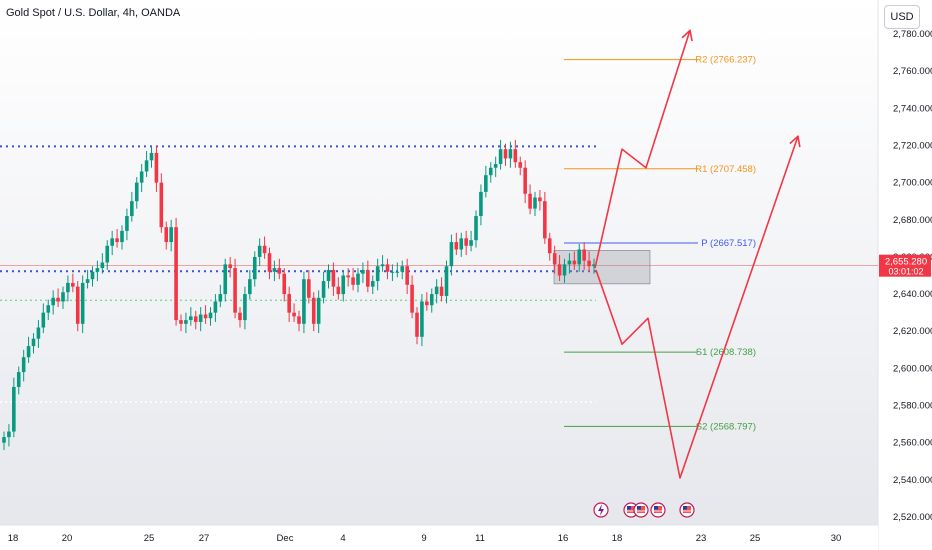 This screenshot has height=550, width=932. What do you see at coordinates (439, 537) in the screenshot?
I see `time-axis-bg` at bounding box center [439, 537].